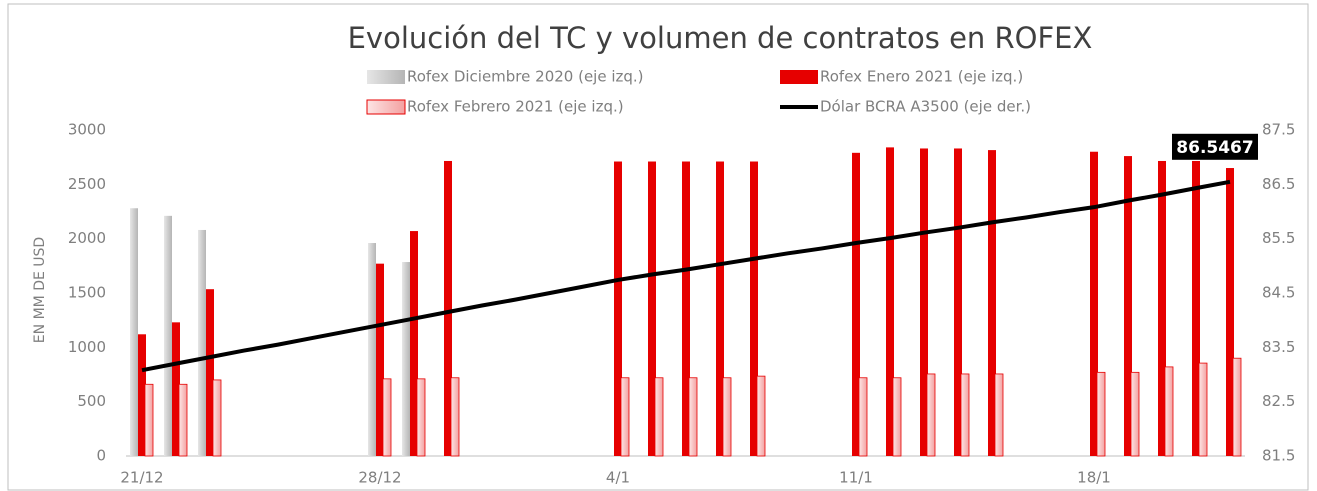 The width and height of the screenshot is (1317, 491). What do you see at coordinates (87, 347) in the screenshot?
I see `y-tick-label: 1000` at bounding box center [87, 347].